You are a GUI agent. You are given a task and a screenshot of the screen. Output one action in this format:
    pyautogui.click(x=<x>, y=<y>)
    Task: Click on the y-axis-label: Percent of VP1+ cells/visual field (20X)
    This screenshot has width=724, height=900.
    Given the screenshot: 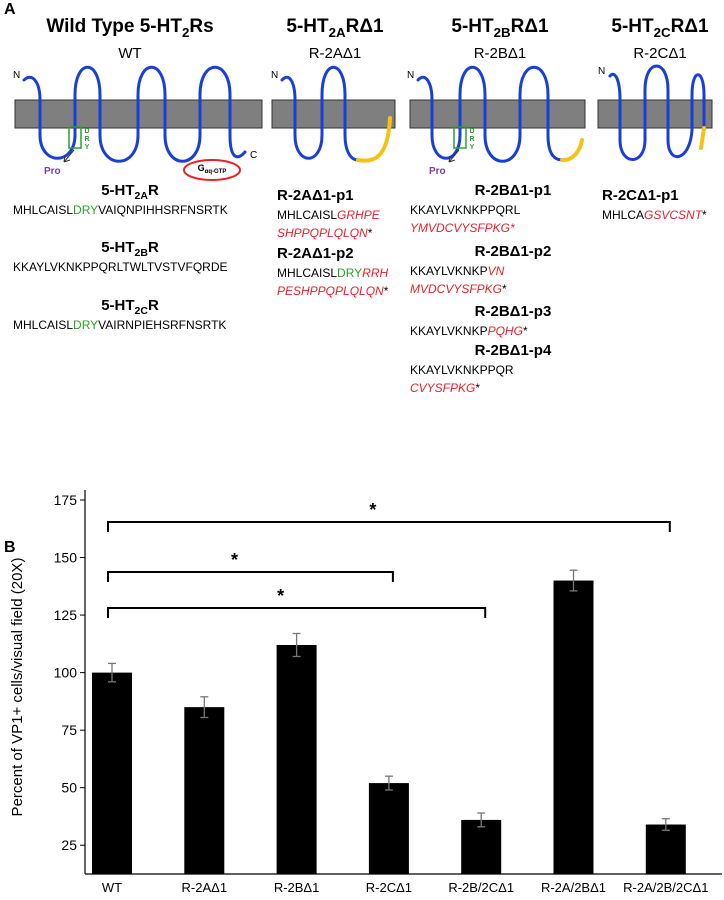 What is the action you would take?
    pyautogui.click(x=17, y=687)
    